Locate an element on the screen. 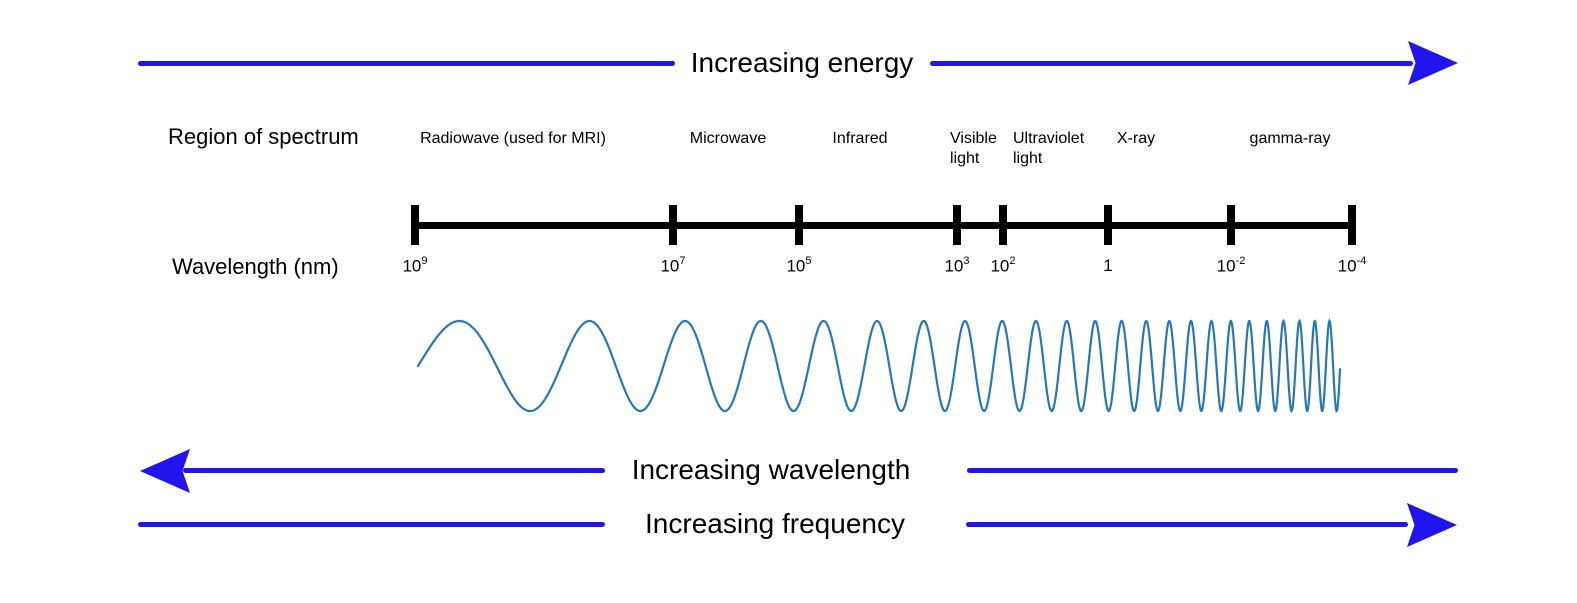  increasing-frequency-line-left is located at coordinates (371, 524).